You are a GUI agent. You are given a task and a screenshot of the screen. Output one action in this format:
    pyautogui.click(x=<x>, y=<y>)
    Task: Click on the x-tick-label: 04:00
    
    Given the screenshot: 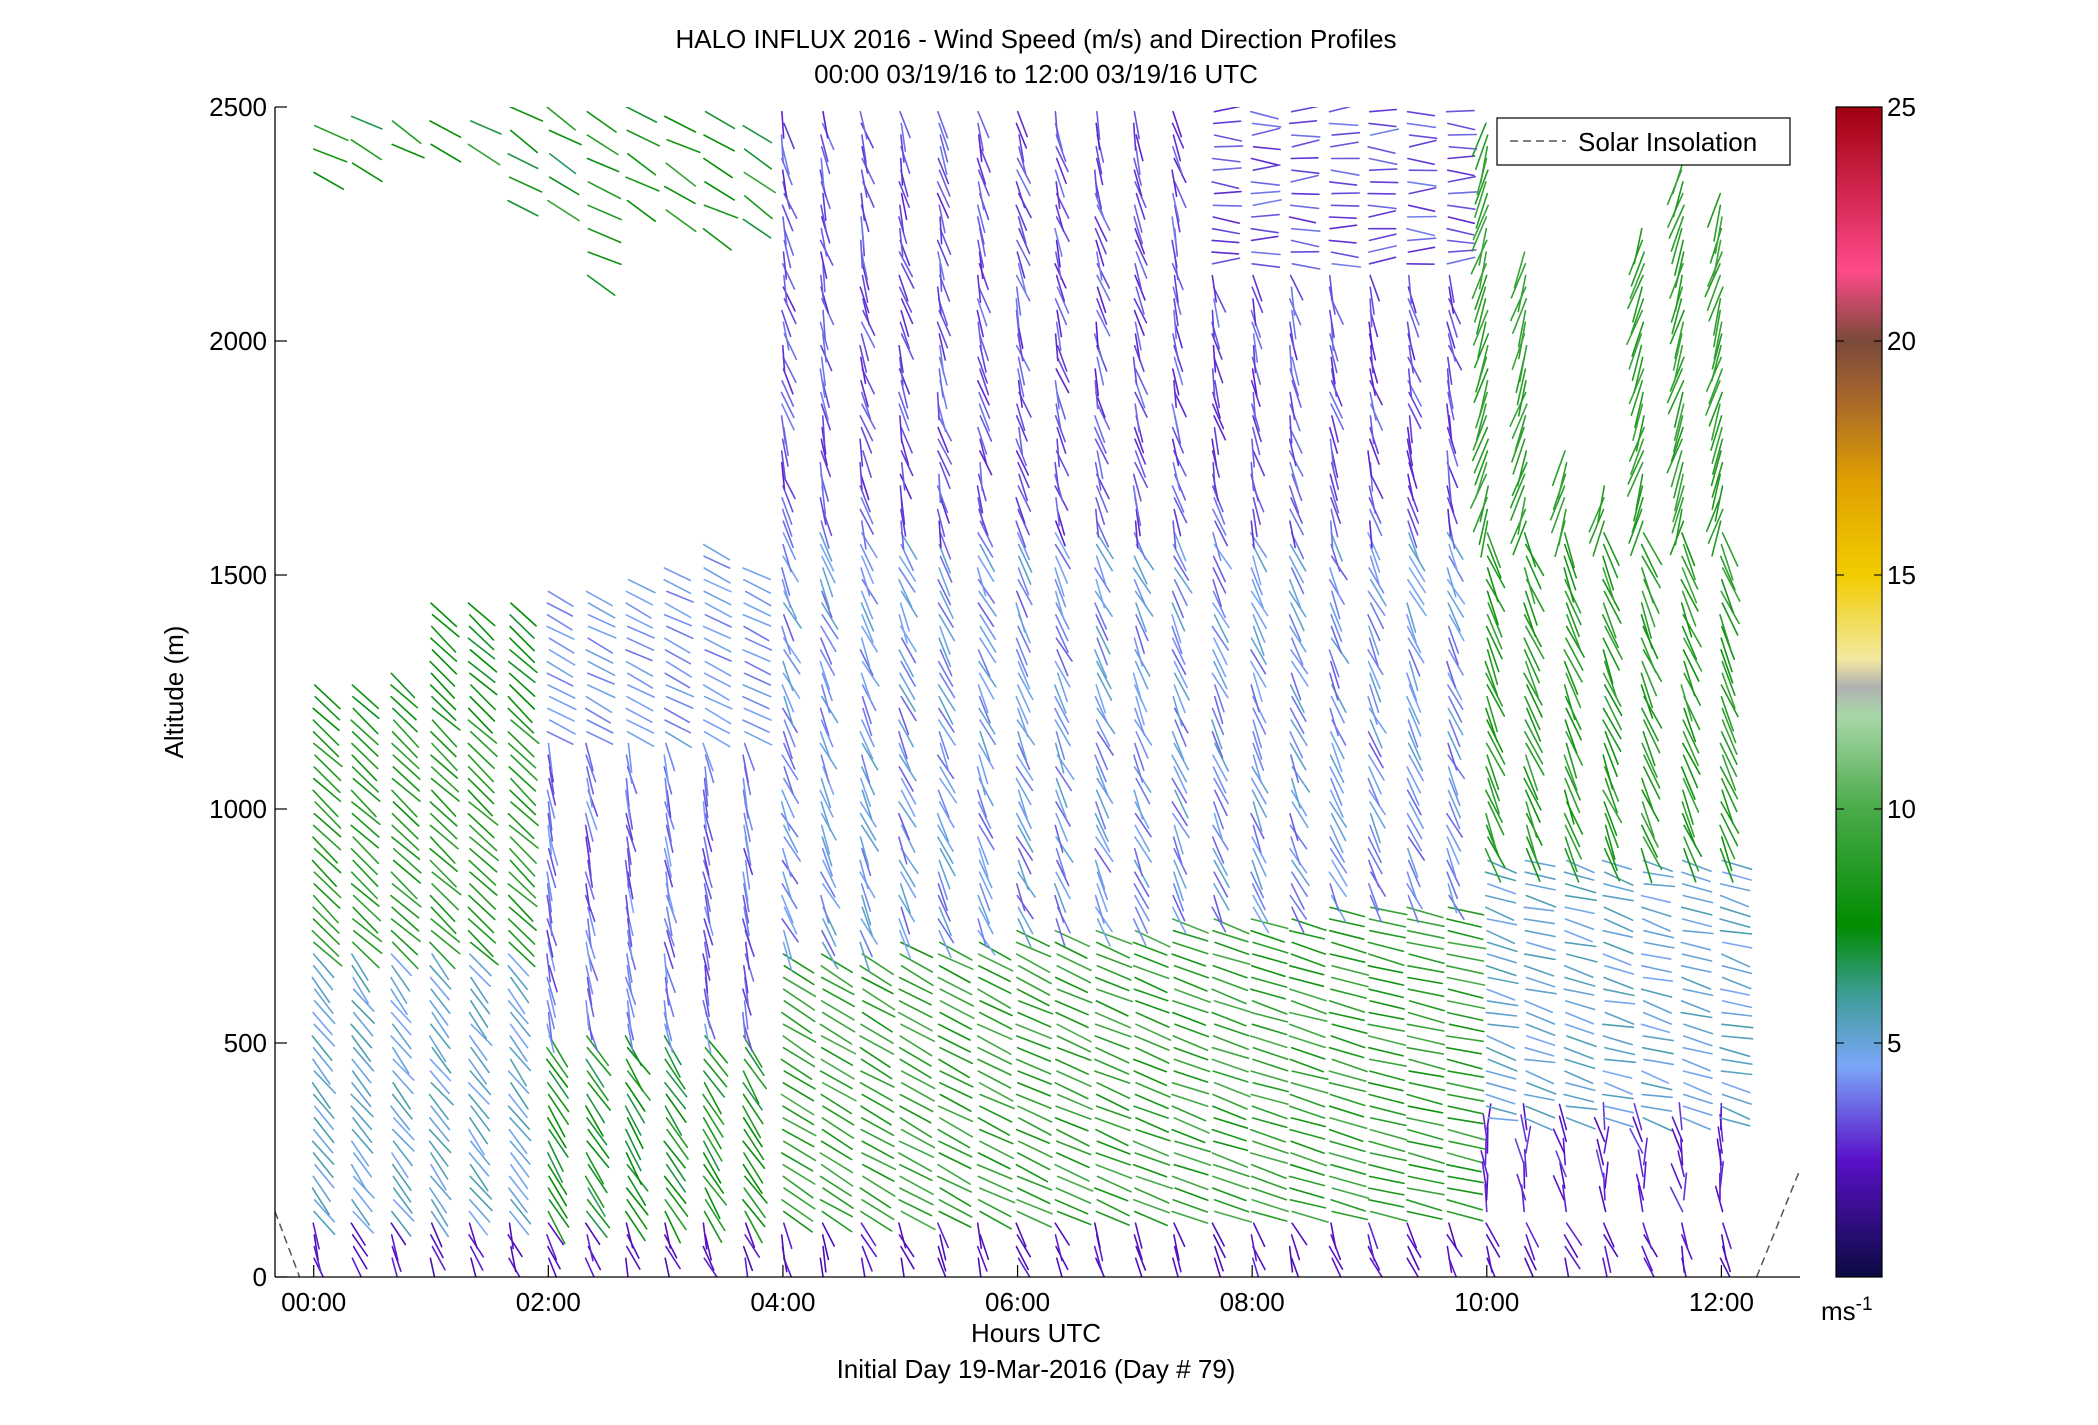 What is the action you would take?
    pyautogui.click(x=782, y=1302)
    